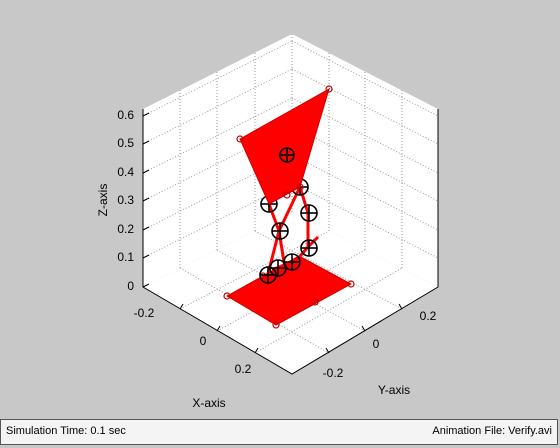 The height and width of the screenshot is (448, 560). Describe the element at coordinates (428, 316) in the screenshot. I see `y-tick-label: 0.2` at that location.